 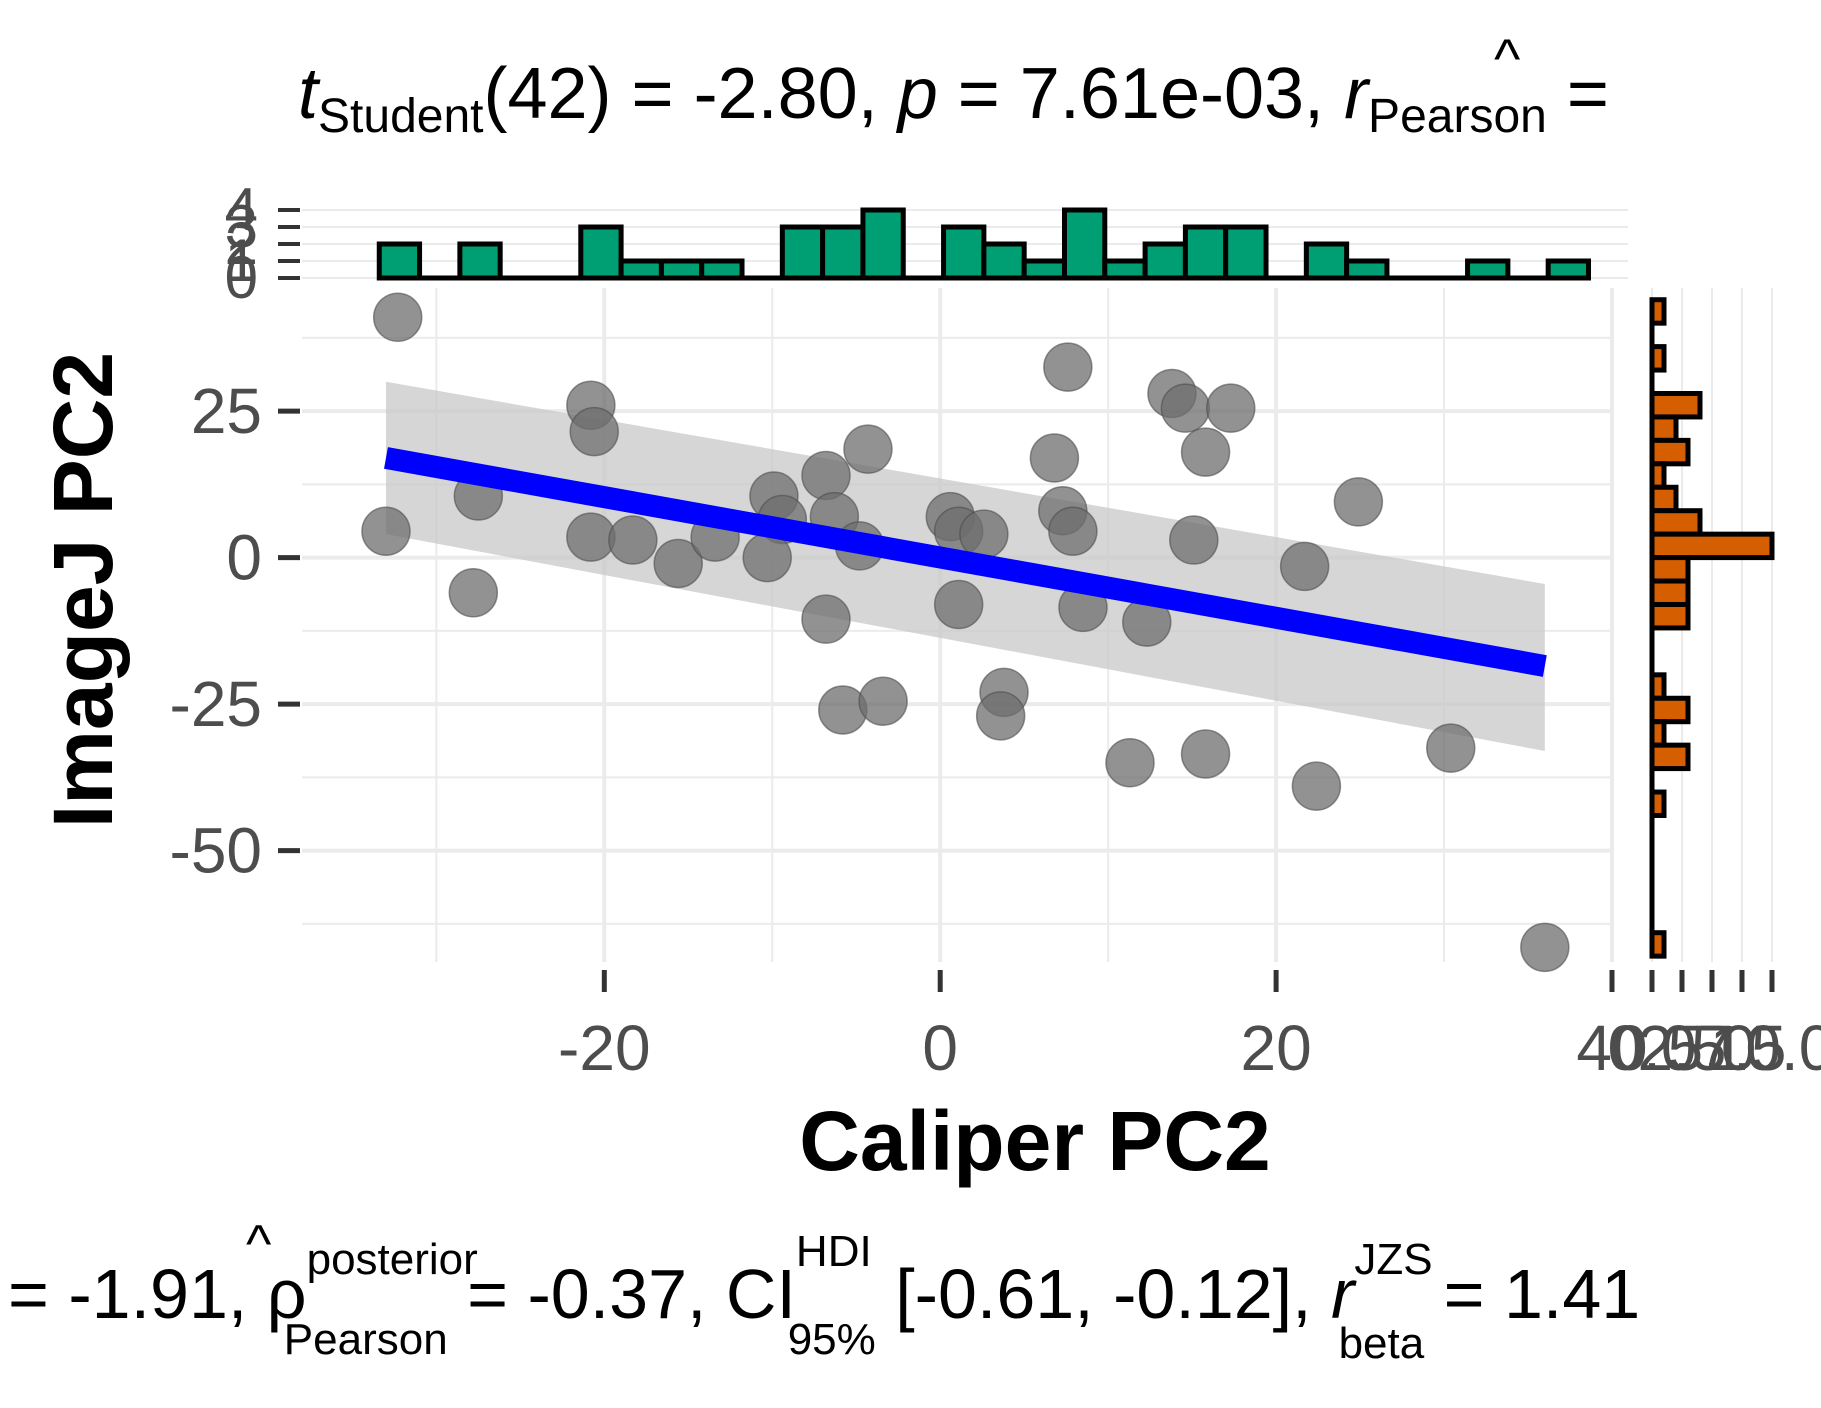 I want to click on y-axis-title: ImageJ PC2, so click(x=83, y=590).